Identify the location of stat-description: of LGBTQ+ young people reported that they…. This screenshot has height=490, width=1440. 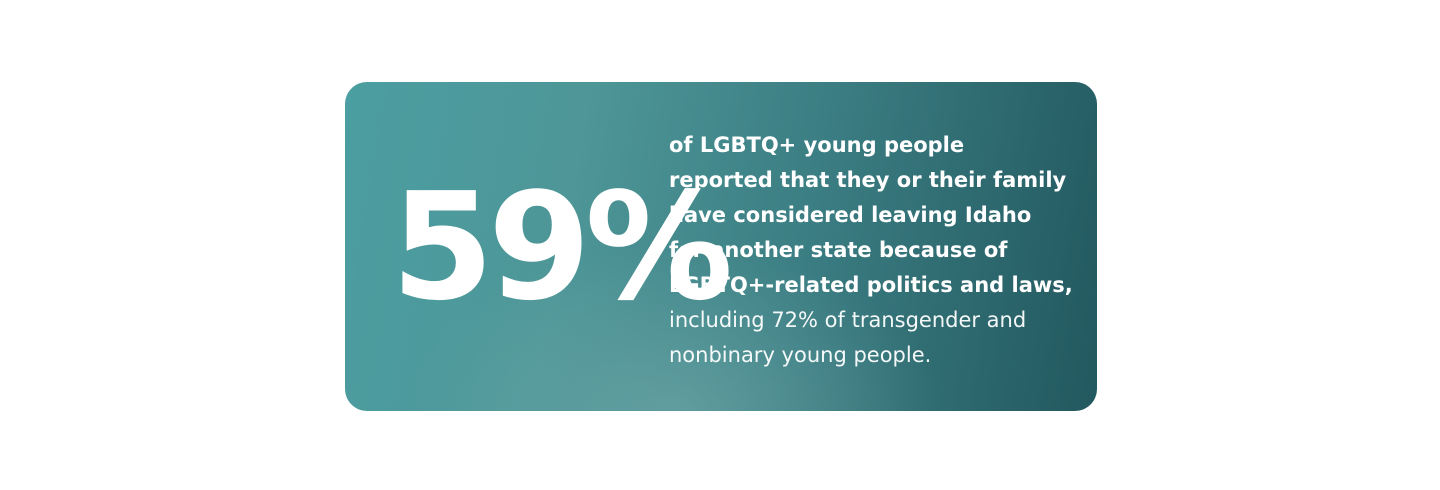
(871, 250).